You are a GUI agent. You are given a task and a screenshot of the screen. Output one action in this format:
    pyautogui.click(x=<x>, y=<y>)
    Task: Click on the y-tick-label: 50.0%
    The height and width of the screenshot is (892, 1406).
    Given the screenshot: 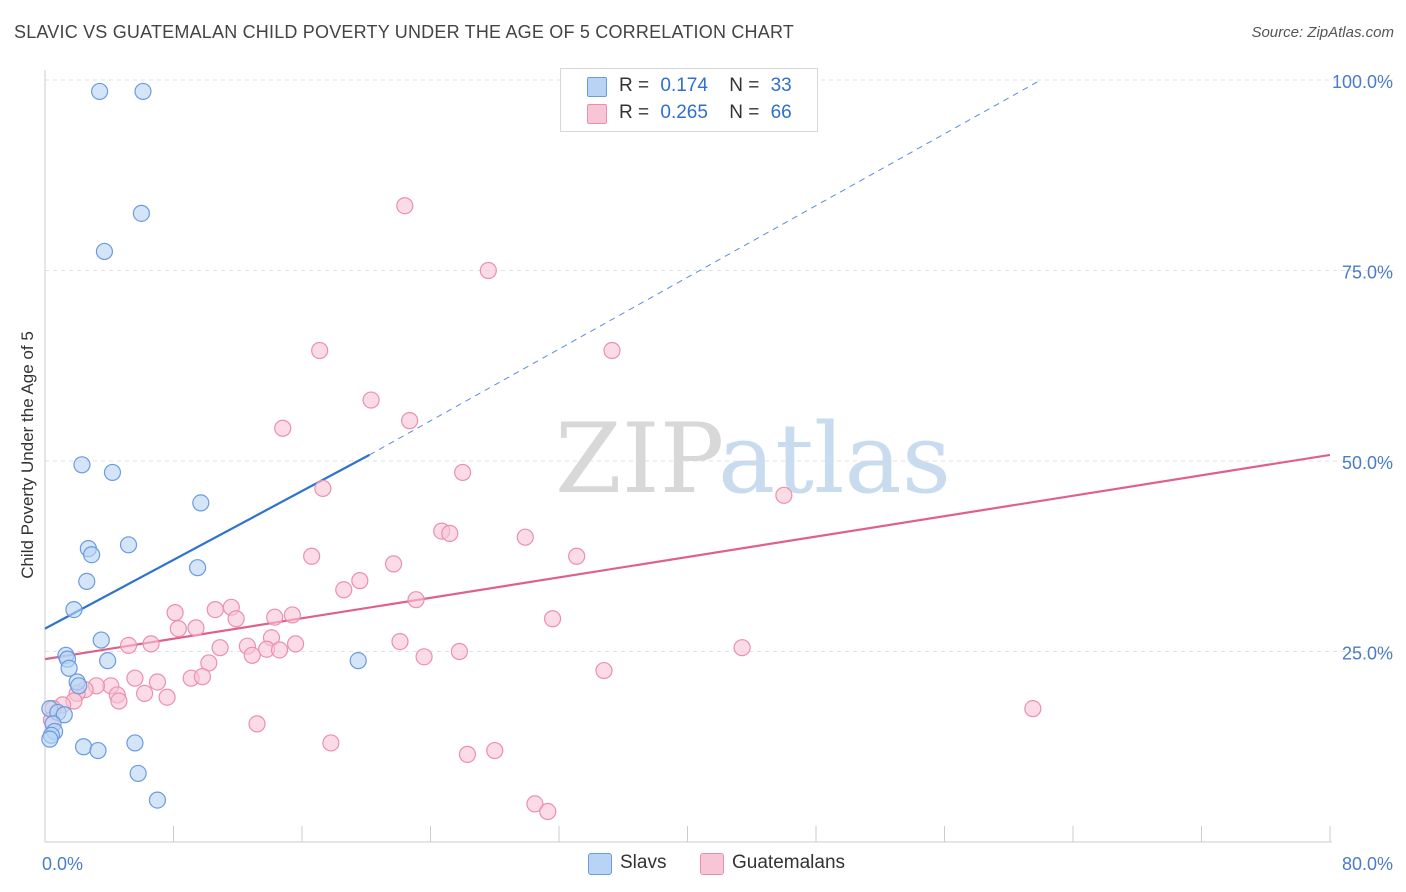 What is the action you would take?
    pyautogui.click(x=1367, y=463)
    